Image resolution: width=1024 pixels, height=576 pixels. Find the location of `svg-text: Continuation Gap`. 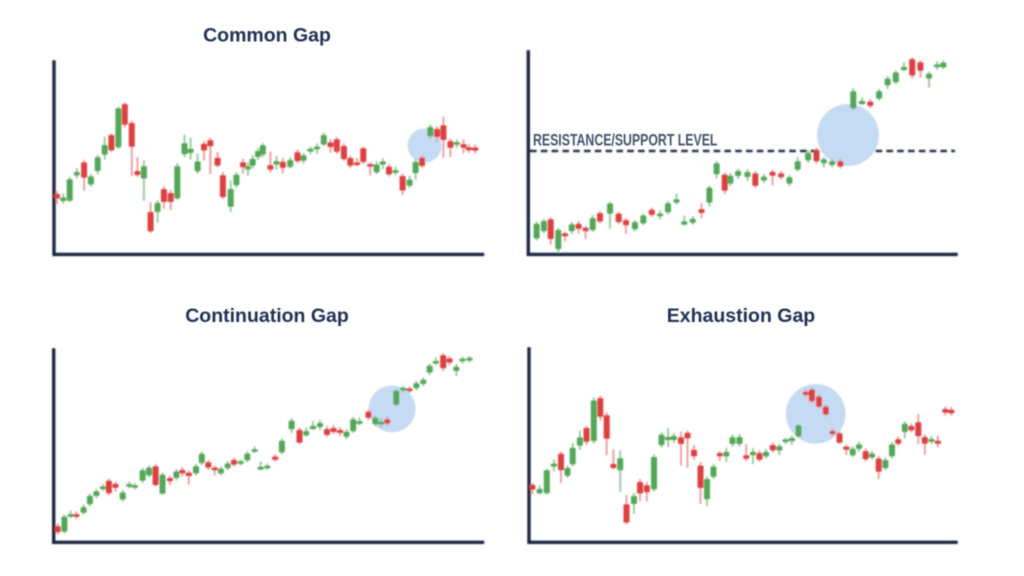

svg-text: Continuation Gap is located at coordinates (267, 316).